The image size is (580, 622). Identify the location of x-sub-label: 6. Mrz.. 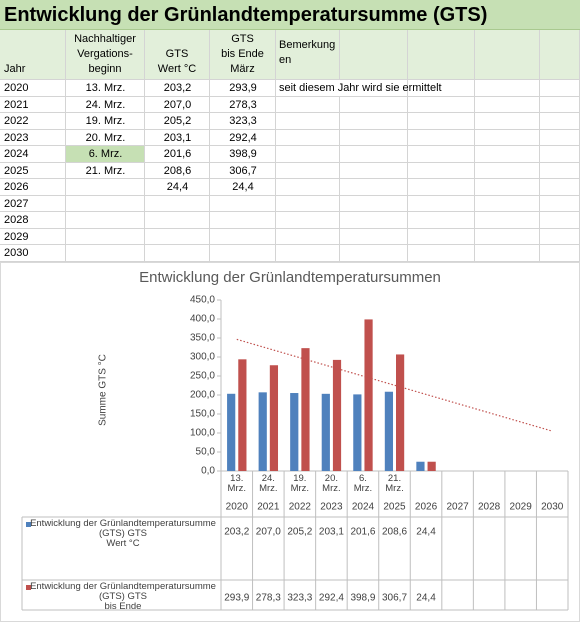
(363, 484).